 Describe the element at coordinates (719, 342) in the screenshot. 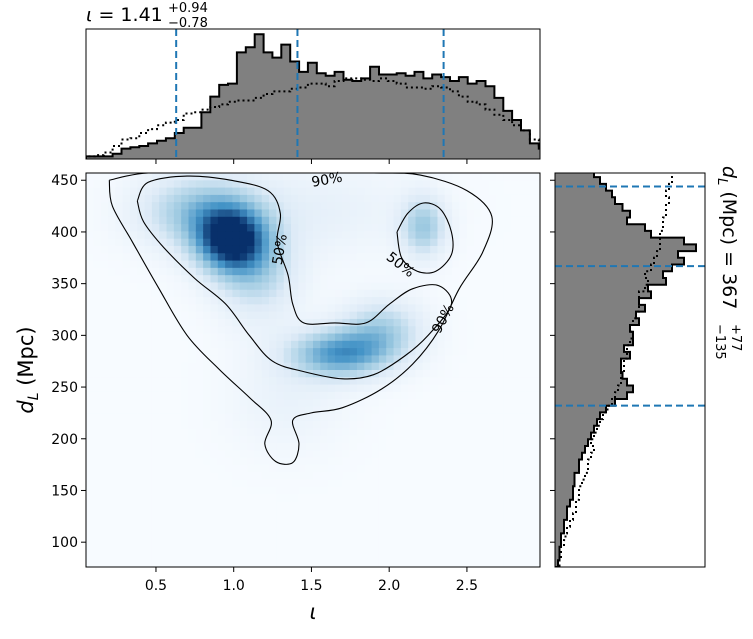

I see `dl-title-sub: −135` at that location.